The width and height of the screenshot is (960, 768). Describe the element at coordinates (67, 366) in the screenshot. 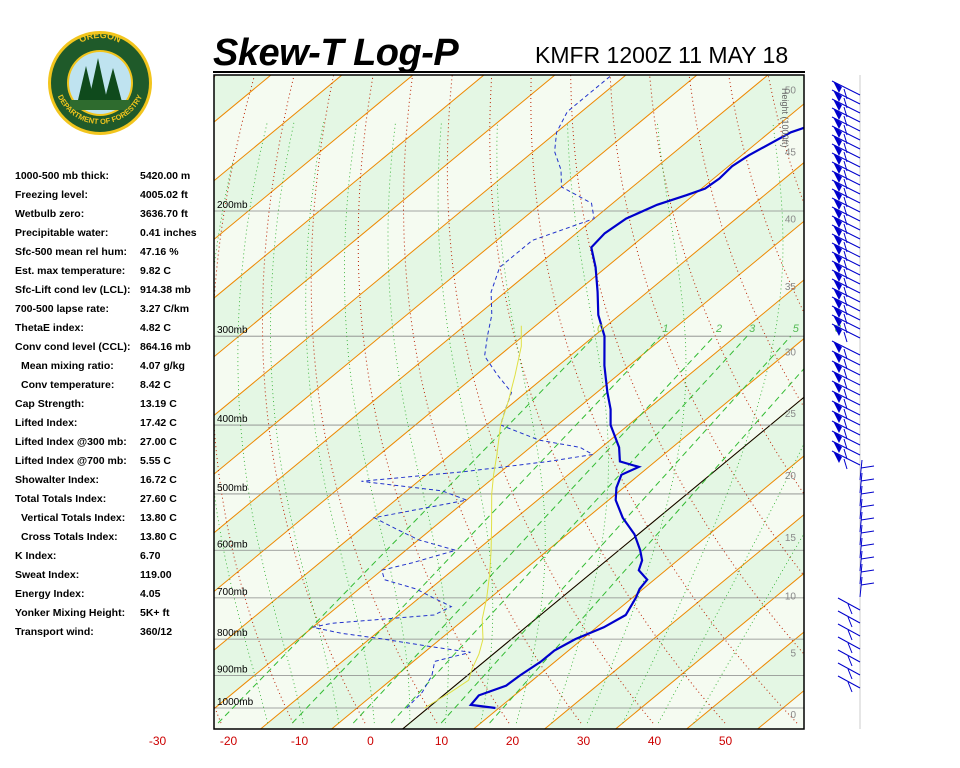

I see `stat-label: Mean mixing ratio:` at that location.